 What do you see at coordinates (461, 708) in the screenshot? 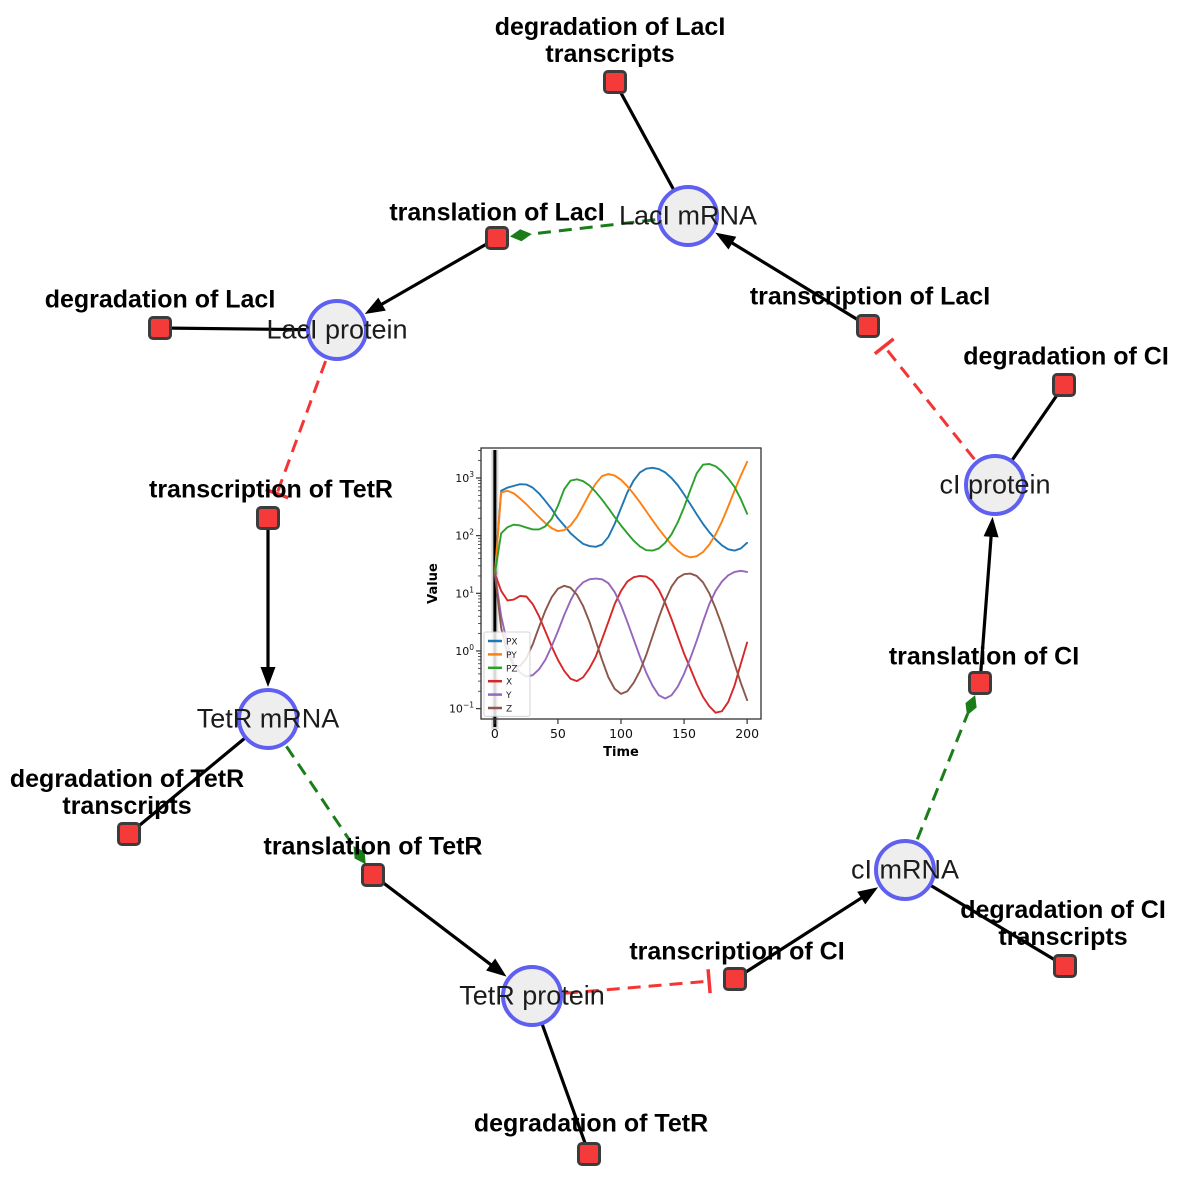
I see `svg-text: 10−1` at bounding box center [461, 708].